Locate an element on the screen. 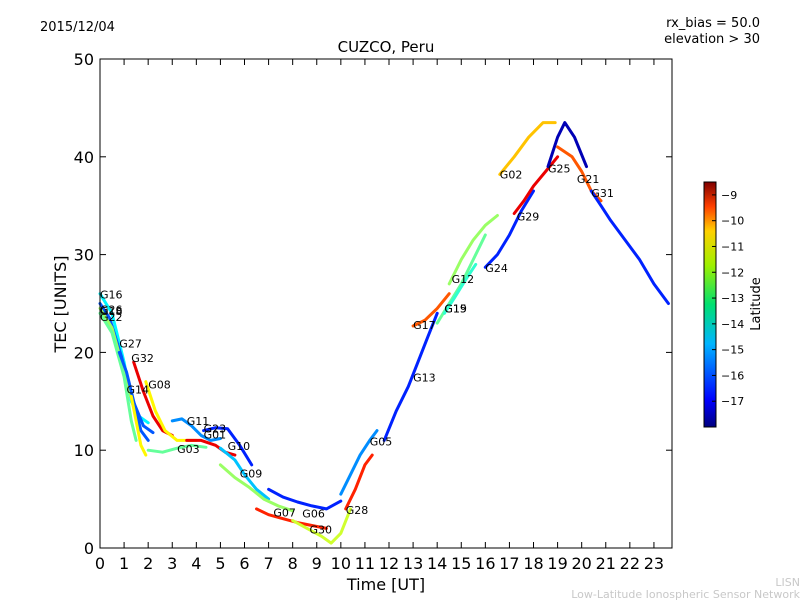  x-tick-label: 5 is located at coordinates (220, 563).